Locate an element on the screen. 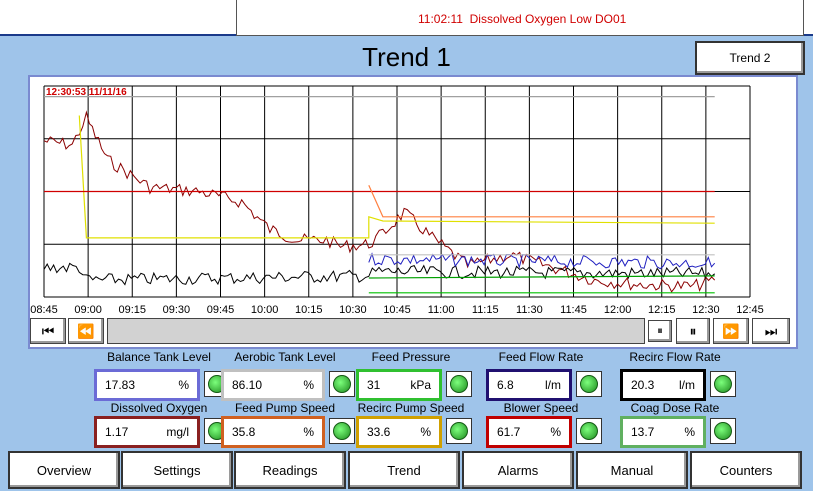  tab-readings: Readings is located at coordinates (290, 470).